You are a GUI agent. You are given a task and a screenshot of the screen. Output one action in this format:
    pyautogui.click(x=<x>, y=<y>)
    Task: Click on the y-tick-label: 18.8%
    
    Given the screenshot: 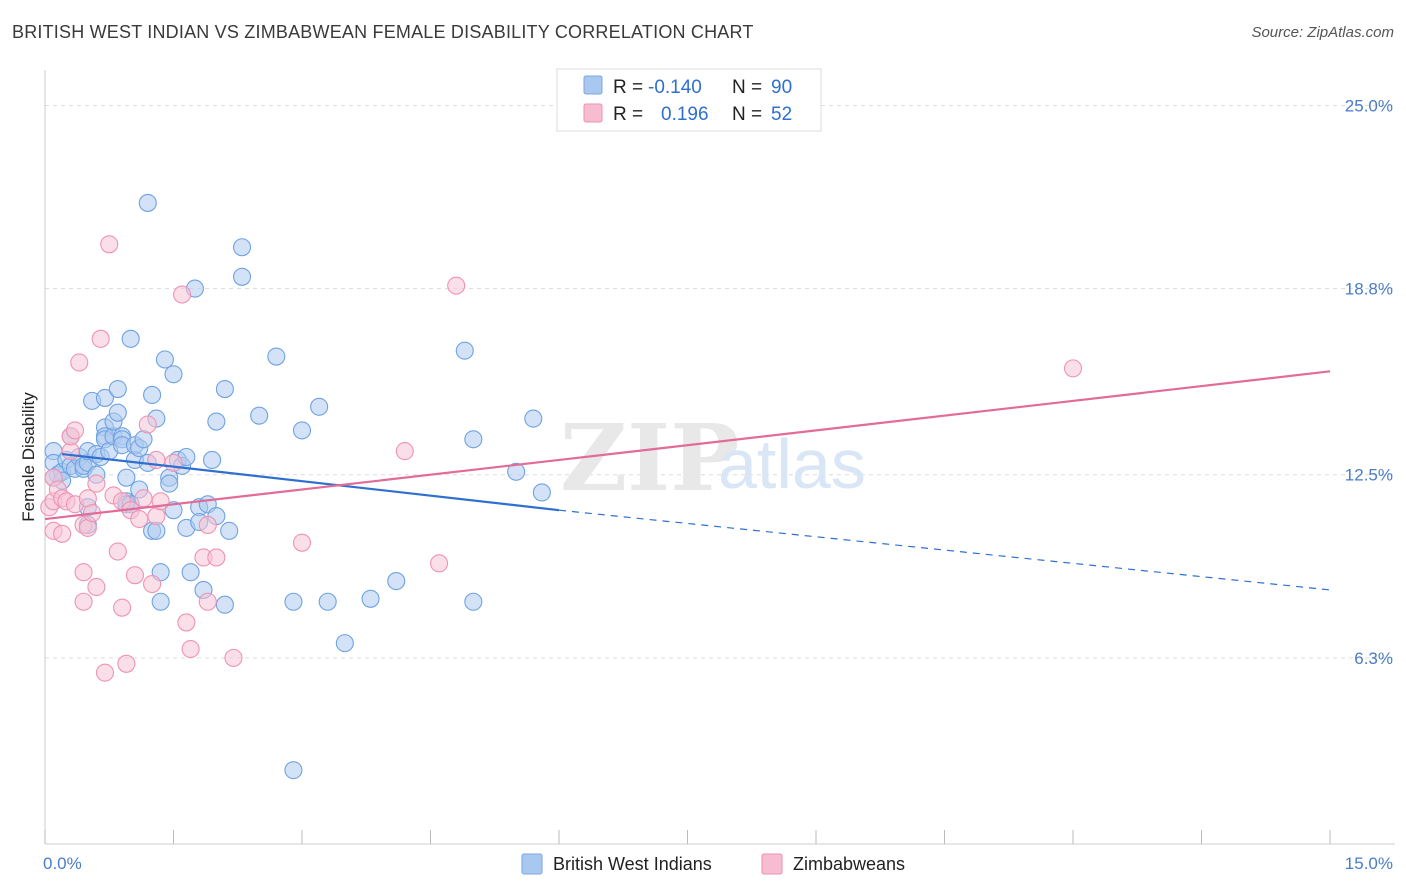 What is the action you would take?
    pyautogui.click(x=1369, y=289)
    